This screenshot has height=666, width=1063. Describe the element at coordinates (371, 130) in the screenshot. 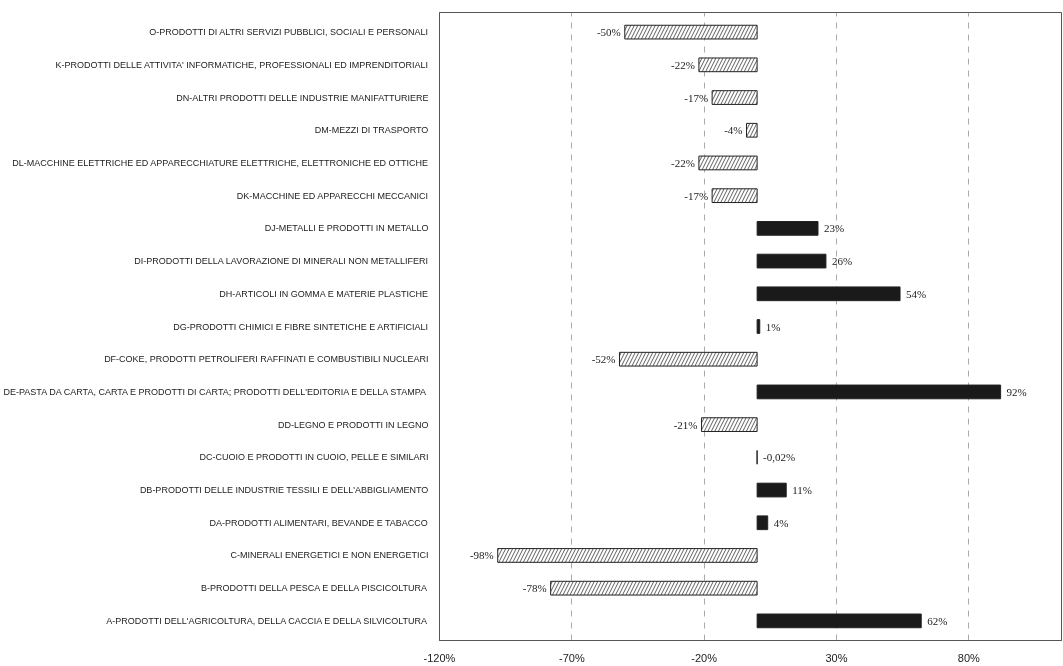

I see `y-tick-label: DM-MEZZI DI TRASPORTO` at that location.